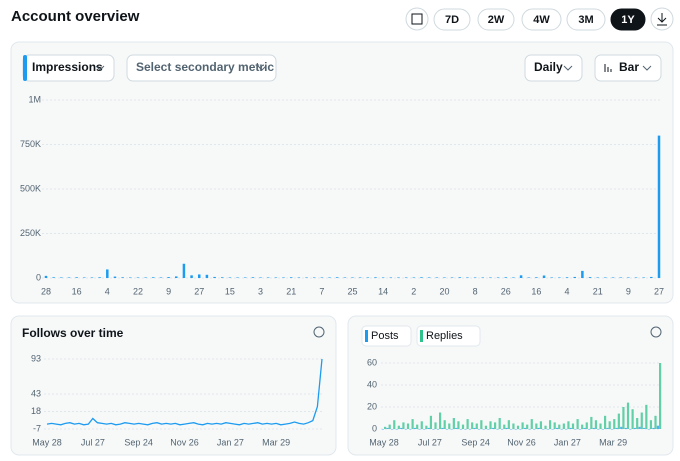  What do you see at coordinates (36, 393) in the screenshot?
I see `y-tick-label: 43` at bounding box center [36, 393].